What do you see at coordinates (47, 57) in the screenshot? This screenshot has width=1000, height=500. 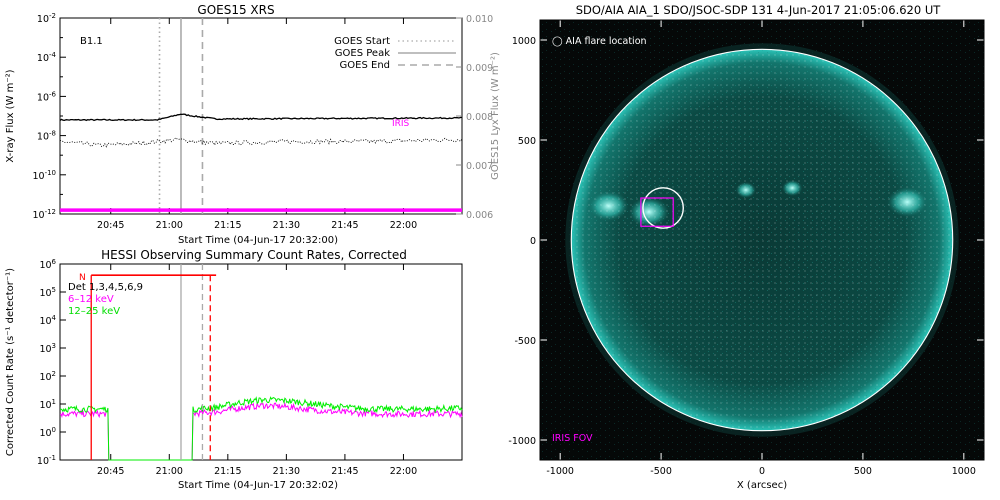 I see `goes-y-tick-label: 10⁻⁴` at bounding box center [47, 57].